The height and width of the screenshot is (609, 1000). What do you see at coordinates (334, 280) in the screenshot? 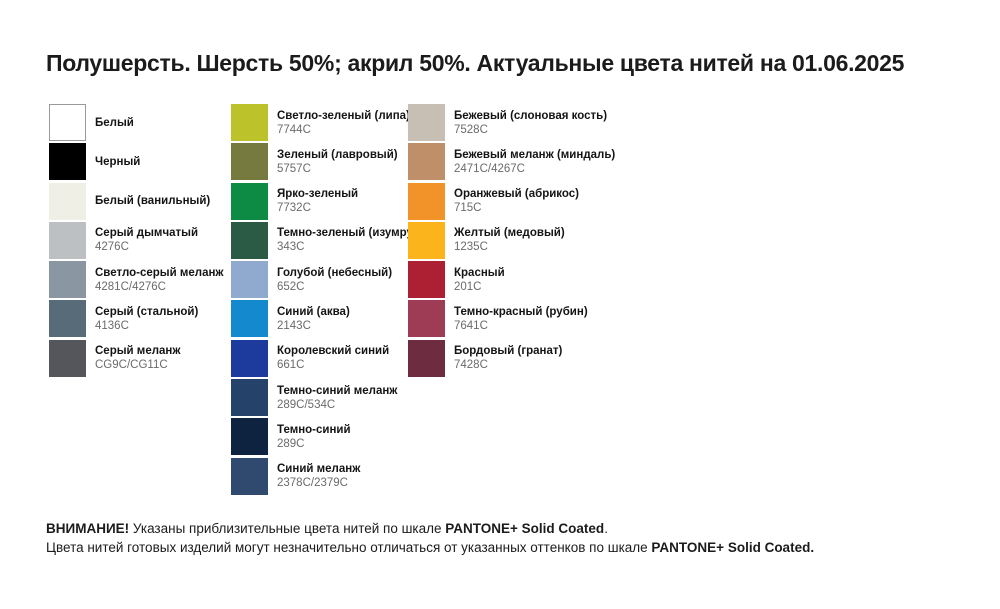
I see `color-label: Голубой (небесный) 652C` at bounding box center [334, 280].